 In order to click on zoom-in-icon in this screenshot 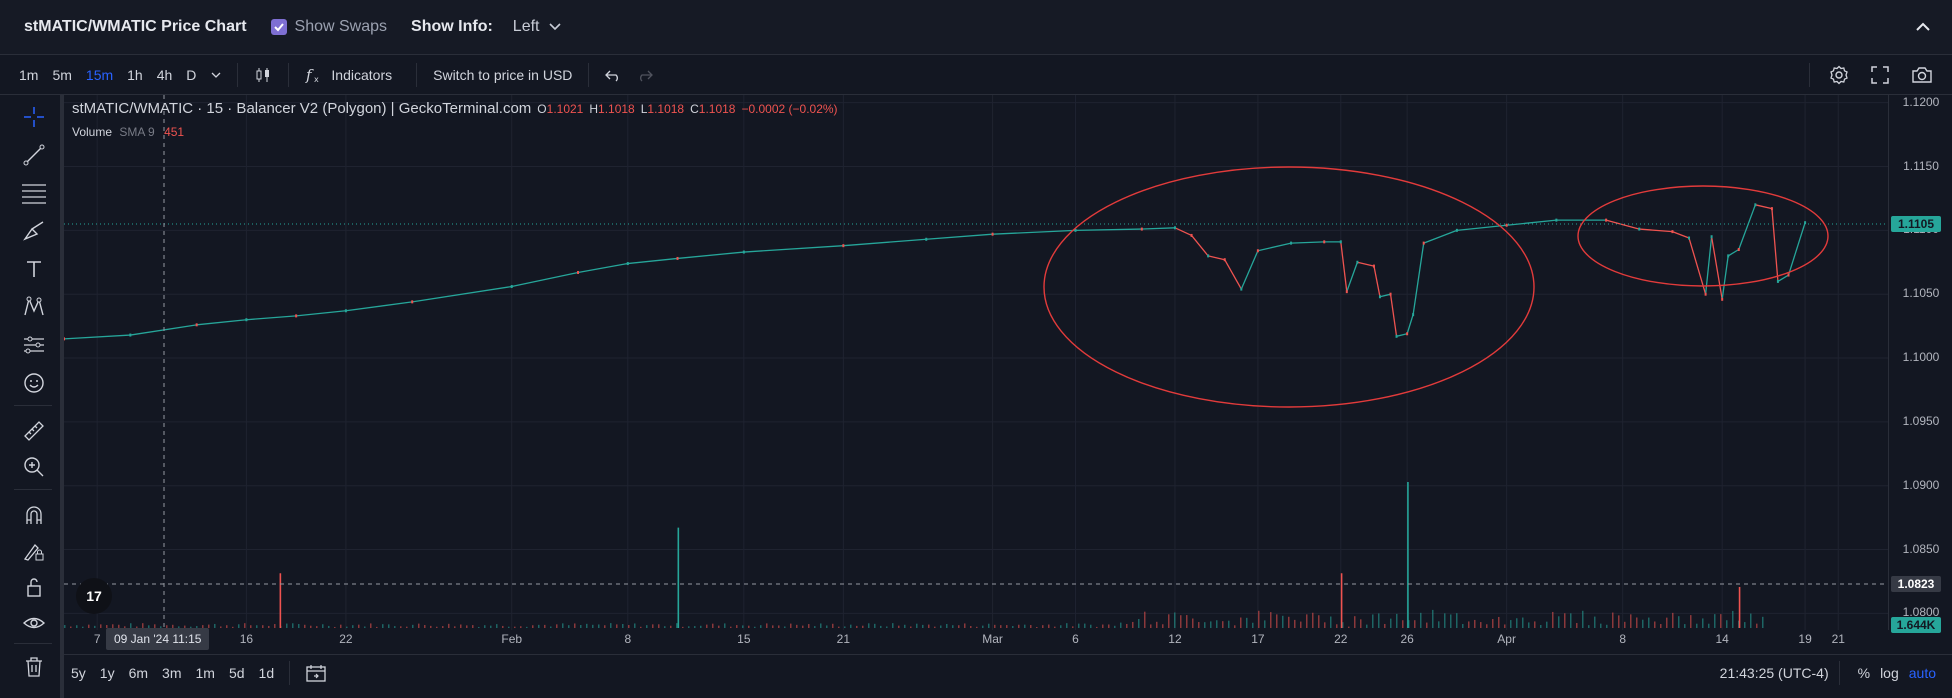, I will do `click(34, 467)`.